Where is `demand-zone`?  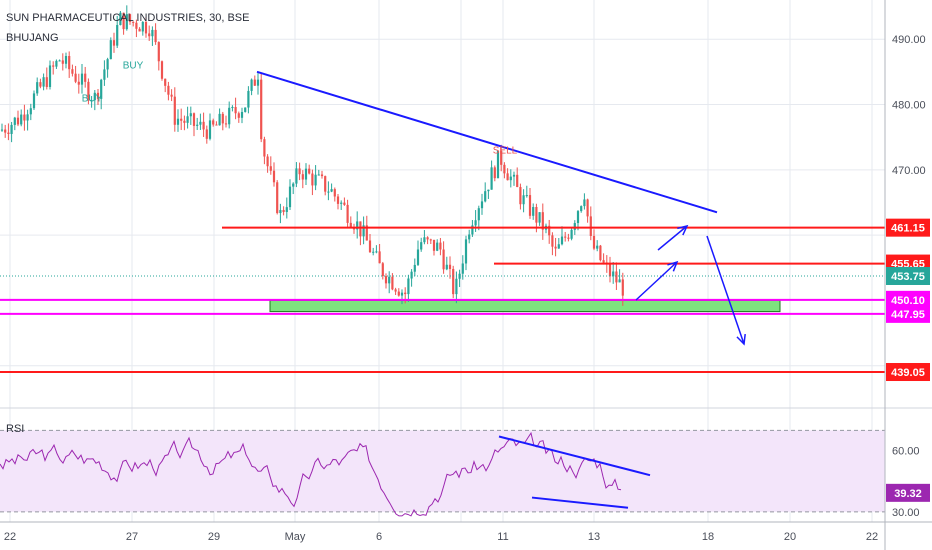 demand-zone is located at coordinates (525, 306).